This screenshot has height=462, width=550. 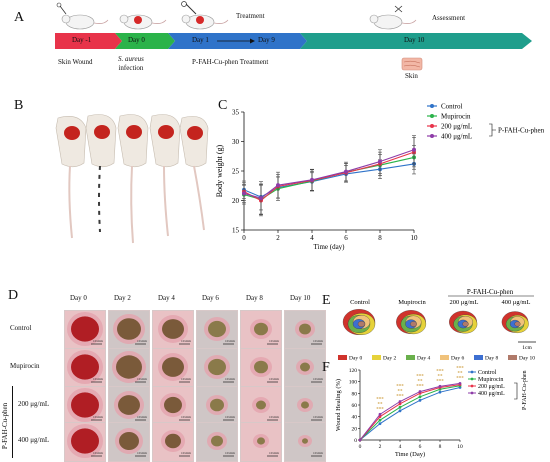 What do you see at coordinates (236, 201) in the screenshot?
I see `y-tick-label: 20` at bounding box center [236, 201].